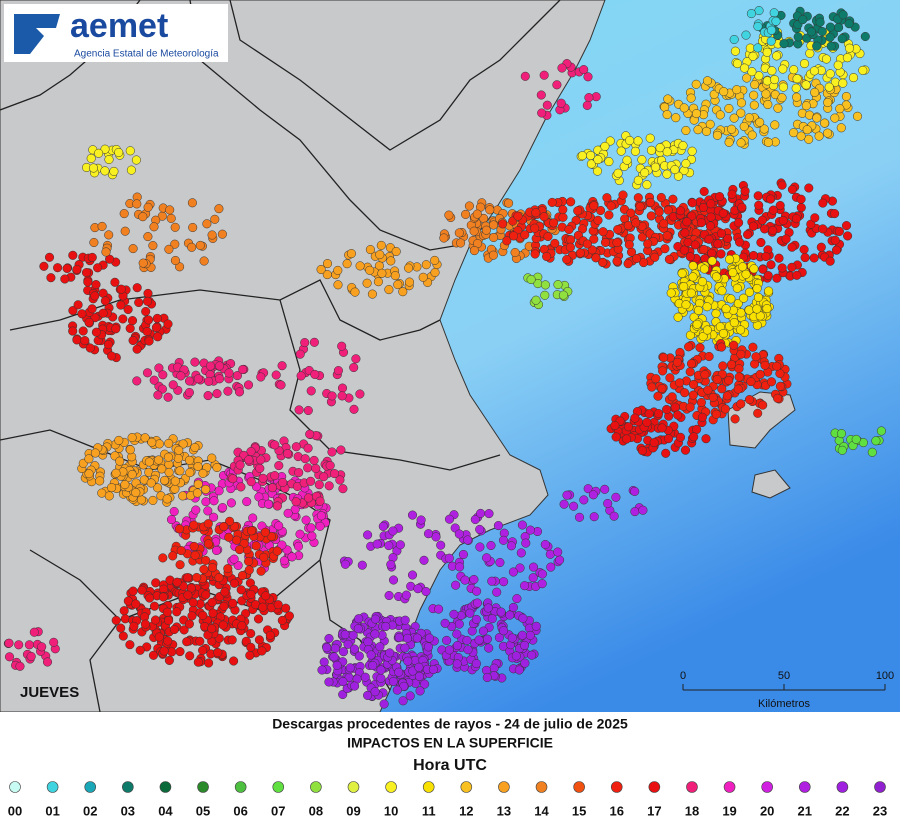  What do you see at coordinates (504, 810) in the screenshot?
I see `legend-label: 13` at bounding box center [504, 810].